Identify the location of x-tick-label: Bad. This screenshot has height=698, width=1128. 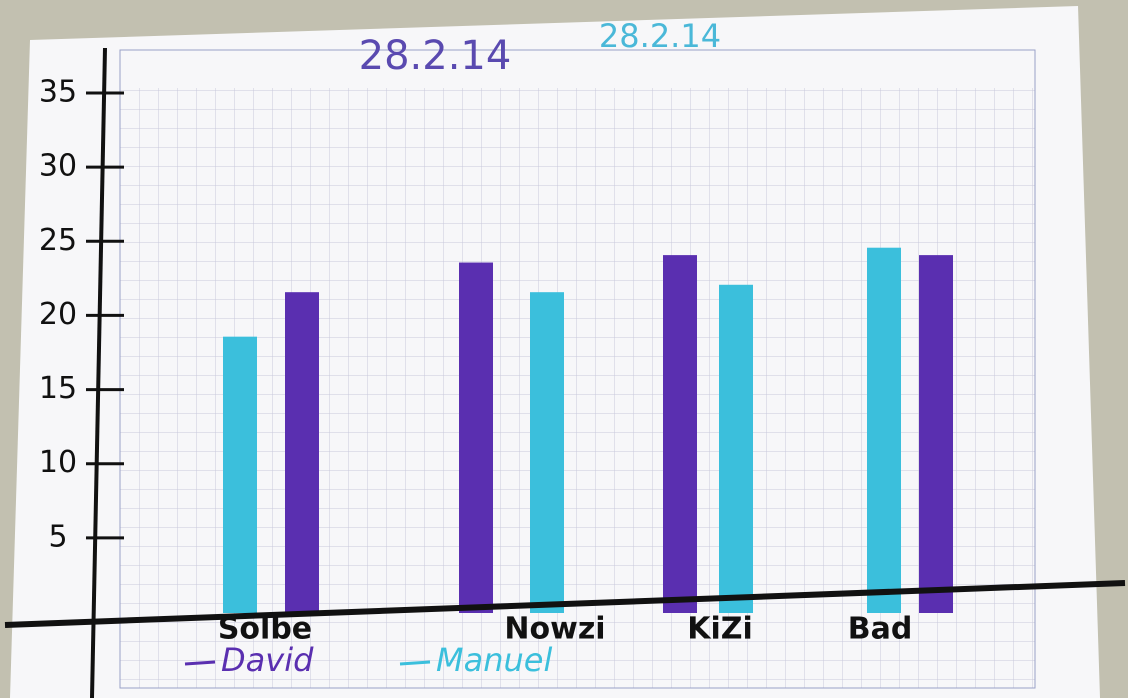
(880, 629).